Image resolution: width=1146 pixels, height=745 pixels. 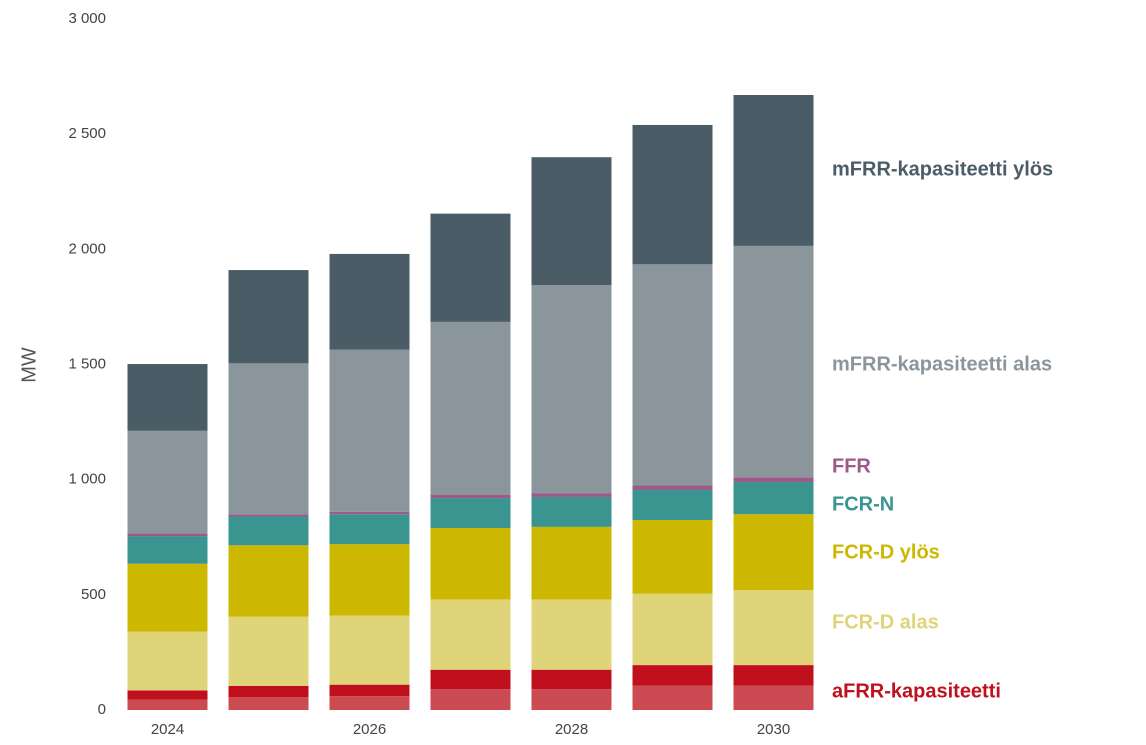 I want to click on legend-label: FCR-N, so click(x=863, y=504).